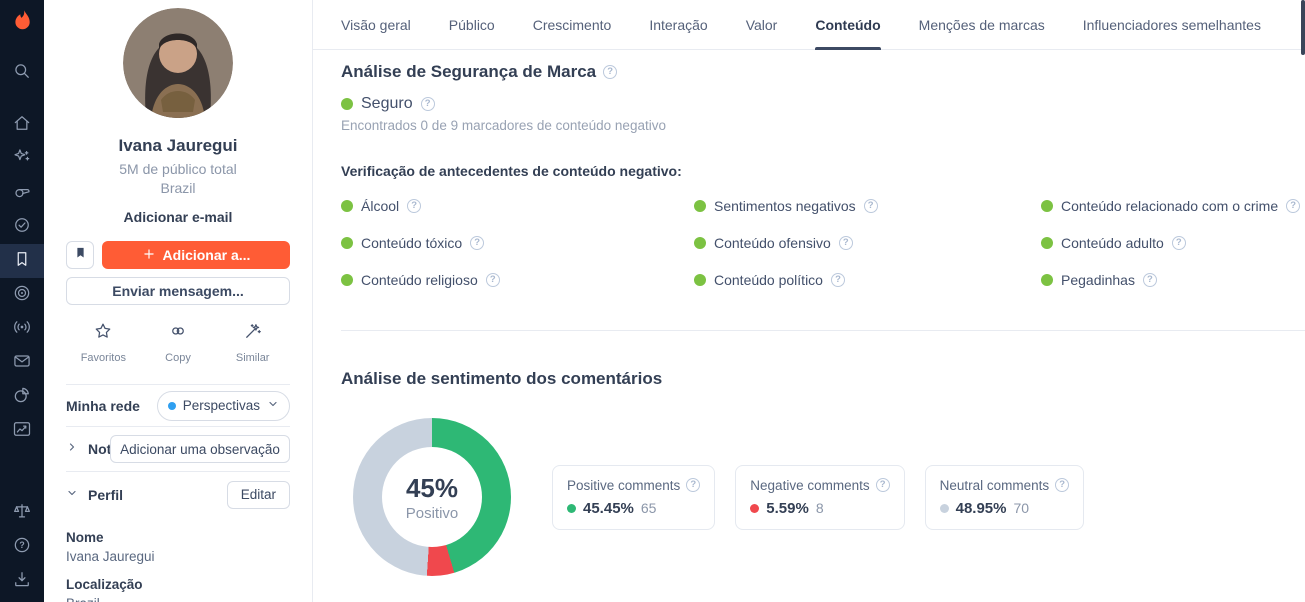  I want to click on tab-interacao: Interação, so click(678, 25).